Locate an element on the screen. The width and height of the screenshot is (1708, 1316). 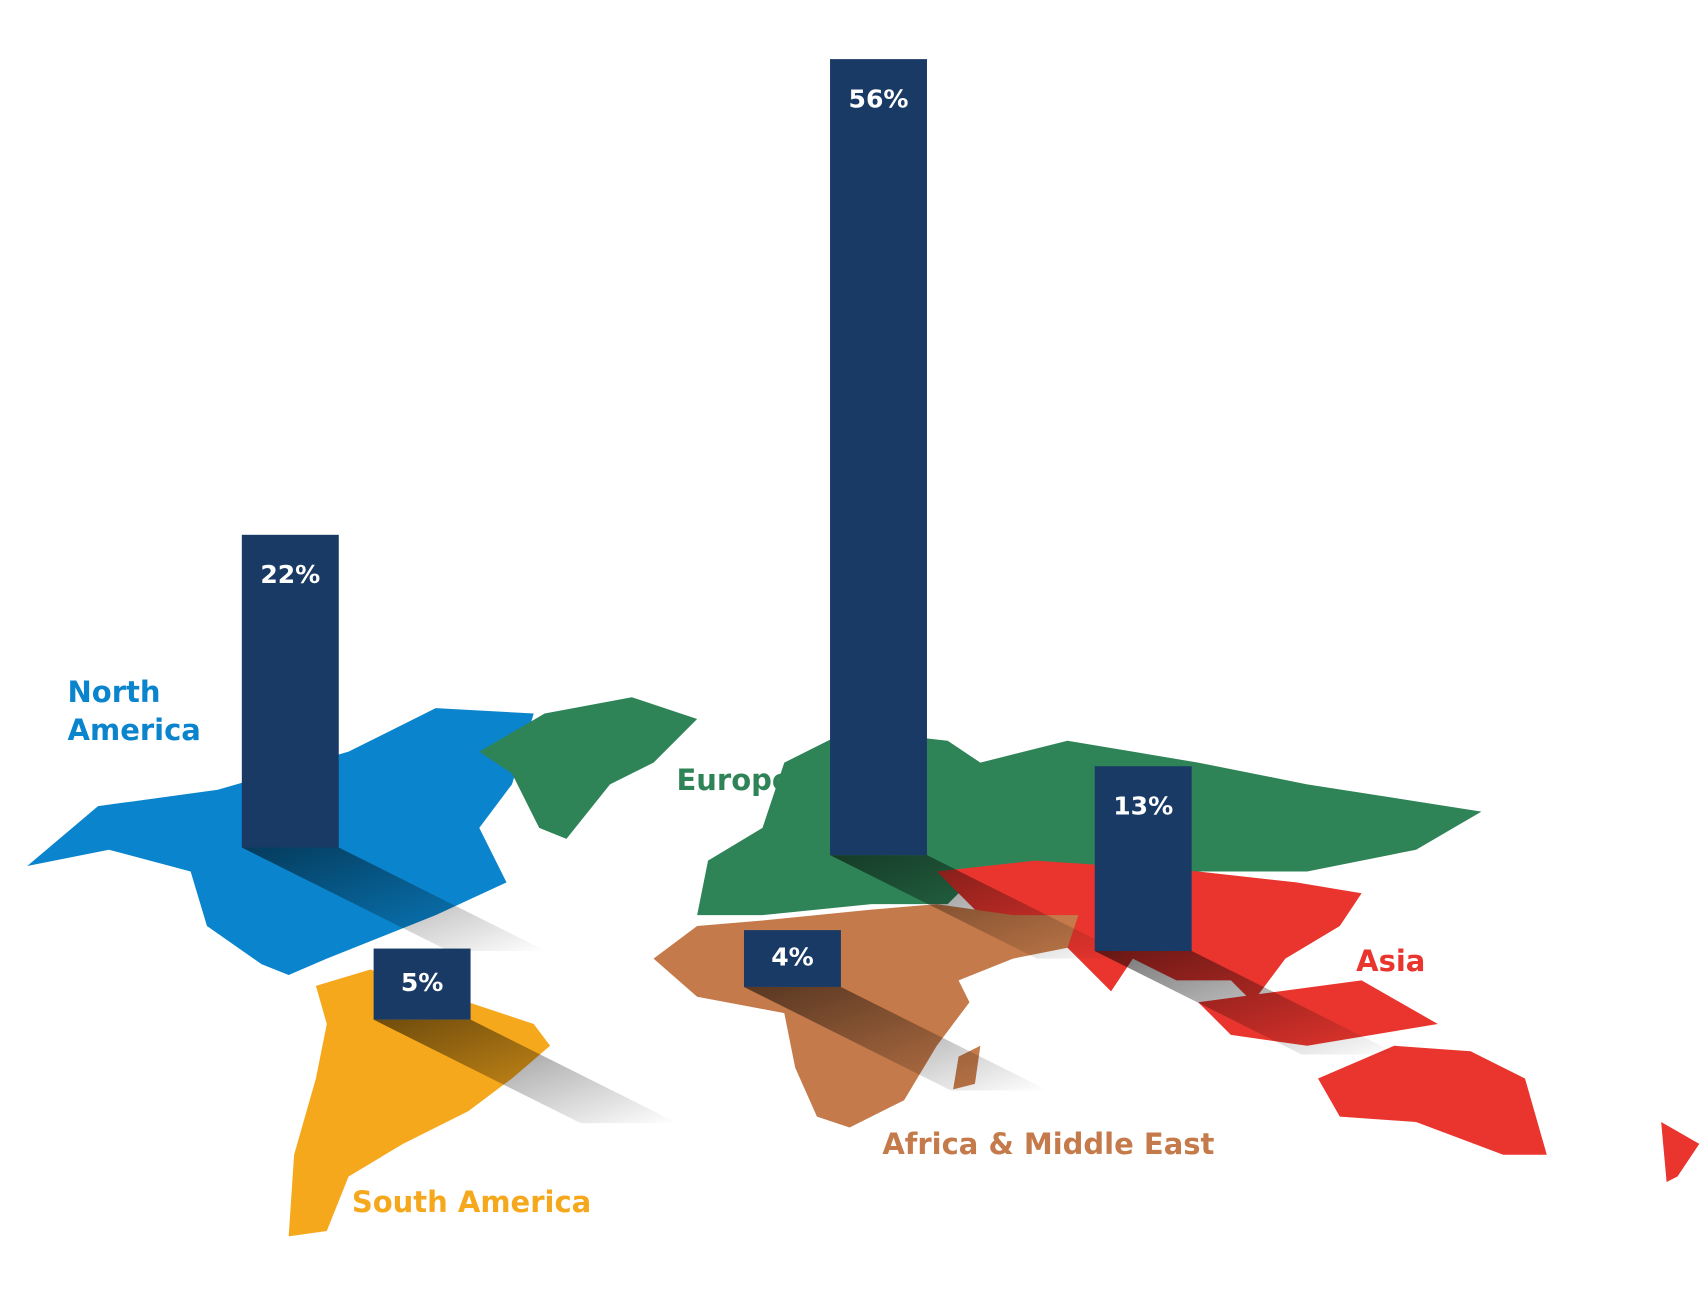
value-label: 4% is located at coordinates (792, 957).